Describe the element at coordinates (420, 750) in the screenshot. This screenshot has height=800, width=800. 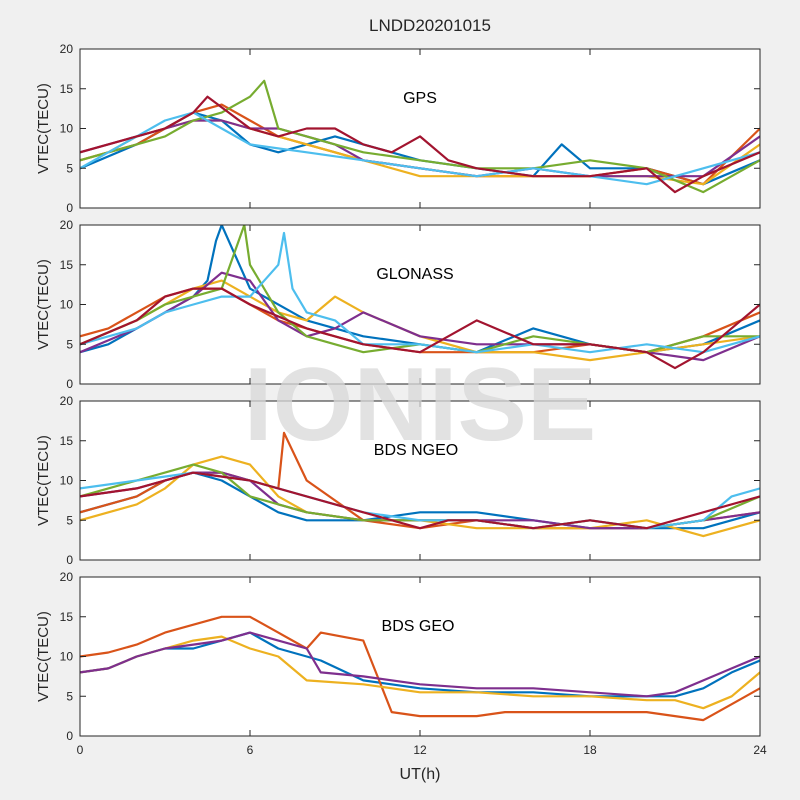
I see `x-tick-label: 12` at that location.